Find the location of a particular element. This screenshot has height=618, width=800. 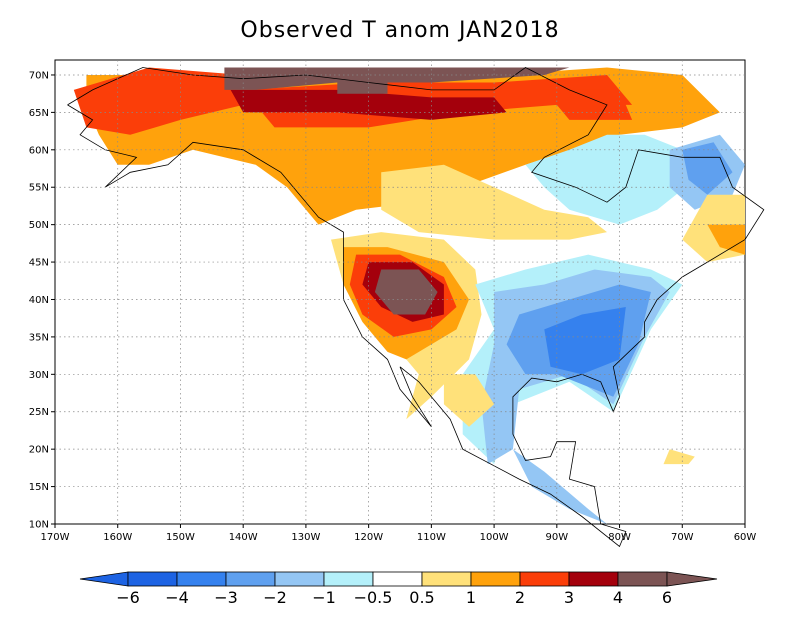

colorbar-label: −0.5 is located at coordinates (373, 597).